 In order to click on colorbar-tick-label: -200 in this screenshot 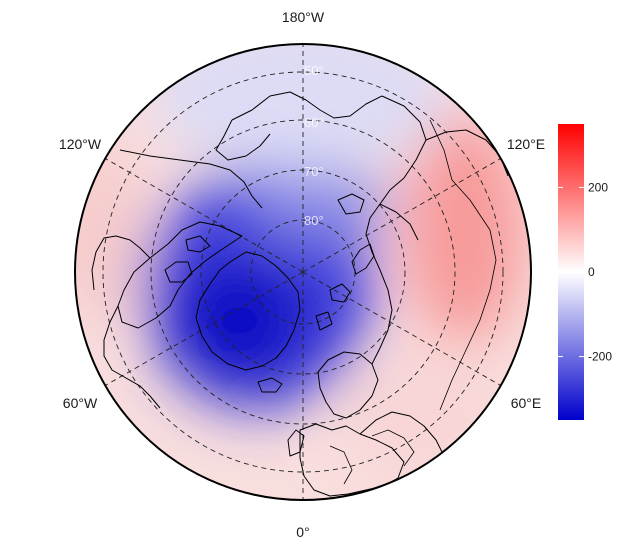, I will do `click(600, 357)`.